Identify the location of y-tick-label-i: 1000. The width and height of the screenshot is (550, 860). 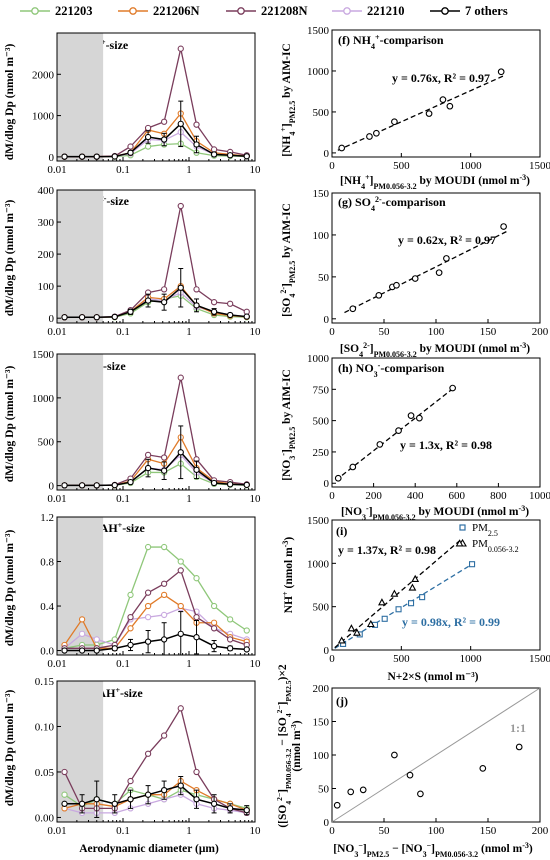
(318, 564).